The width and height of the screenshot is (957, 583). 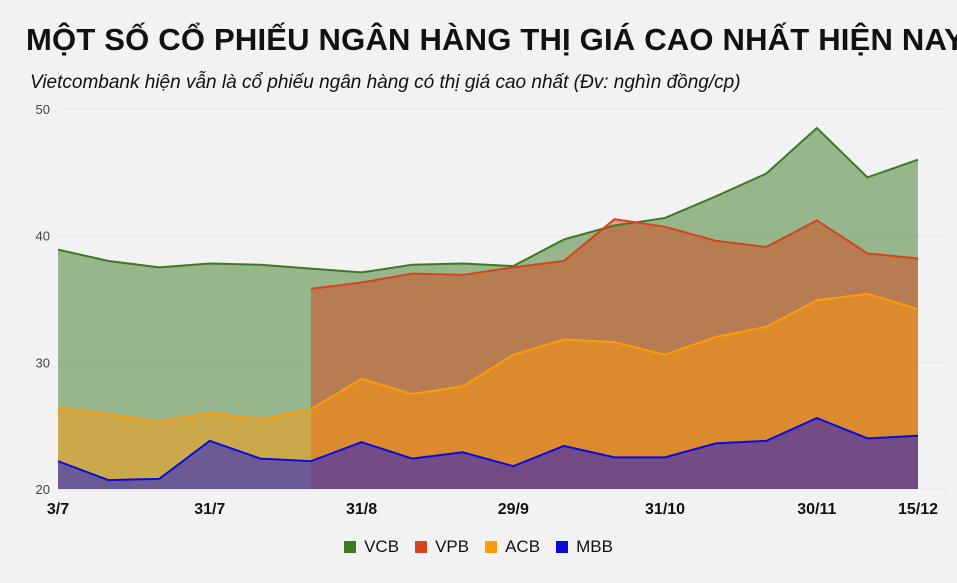 I want to click on legend-item-vcb: VCB, so click(x=371, y=547).